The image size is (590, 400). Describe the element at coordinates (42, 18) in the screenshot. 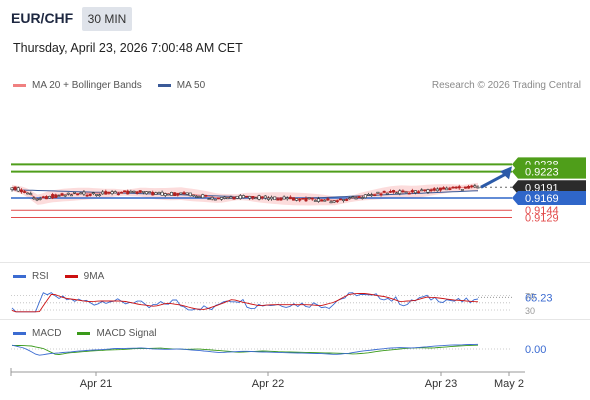

I see `instrument-title: EUR/CHF` at that location.